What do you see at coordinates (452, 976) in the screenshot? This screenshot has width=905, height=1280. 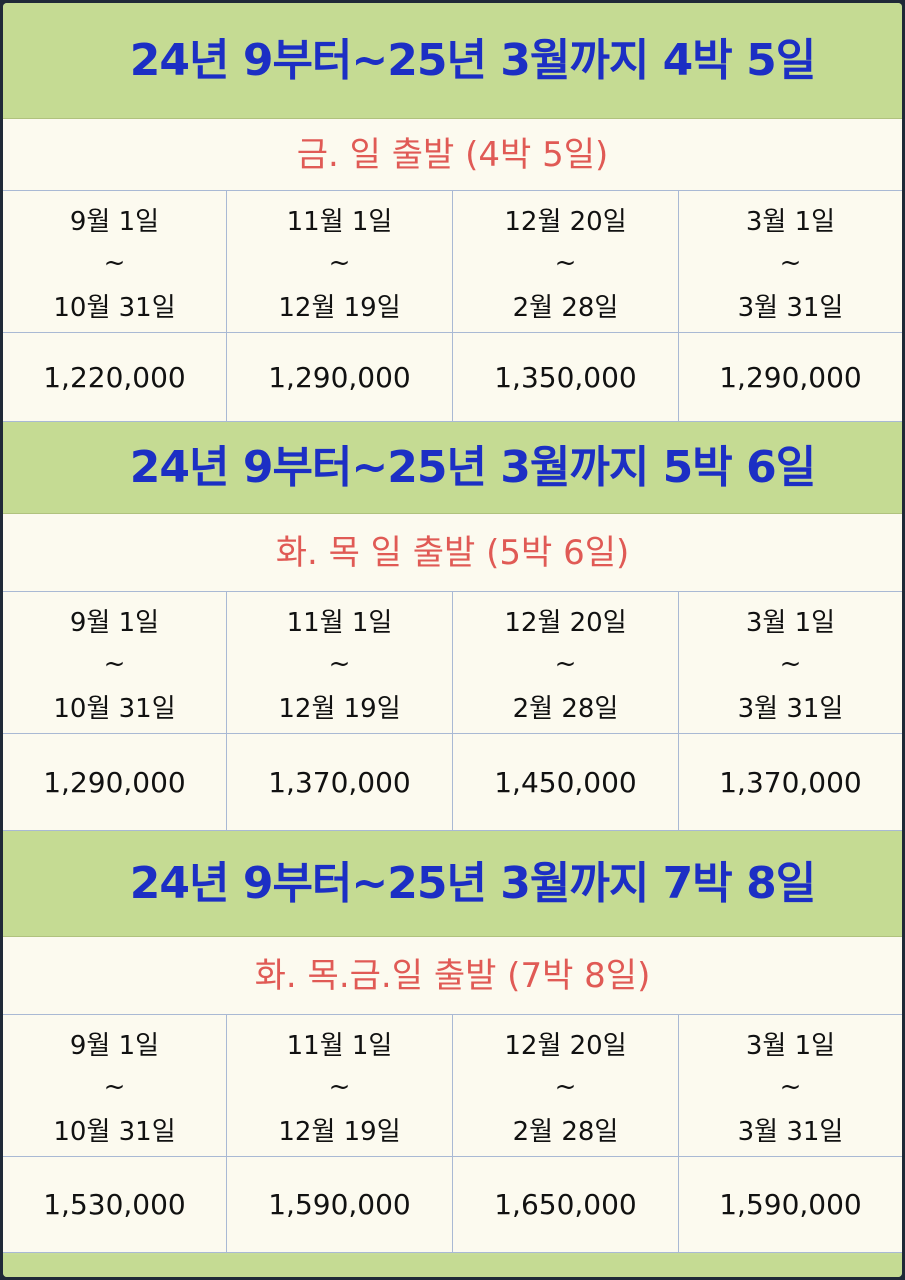 I see `section-subtitle: 화. 목.금.일 출발 (7박 8일)` at bounding box center [452, 976].